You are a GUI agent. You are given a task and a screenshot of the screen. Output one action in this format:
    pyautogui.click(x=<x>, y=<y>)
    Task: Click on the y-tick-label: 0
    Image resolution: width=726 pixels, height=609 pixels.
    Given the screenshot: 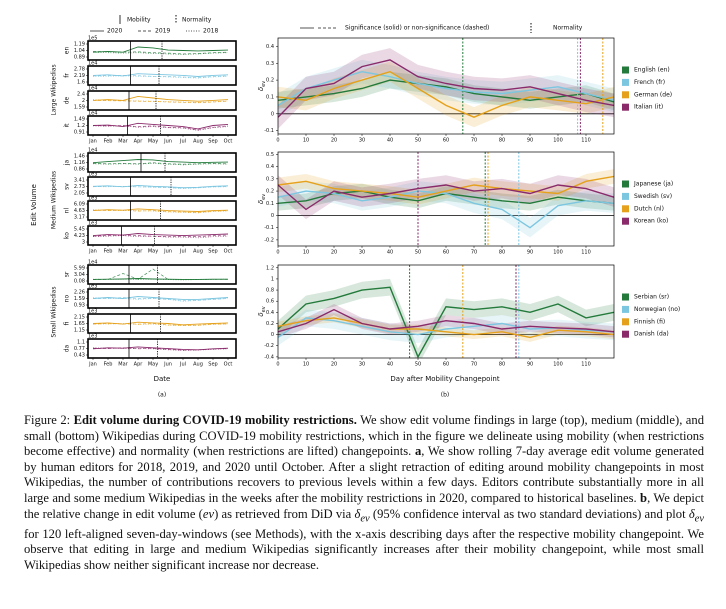 What is the action you would take?
    pyautogui.click(x=272, y=114)
    